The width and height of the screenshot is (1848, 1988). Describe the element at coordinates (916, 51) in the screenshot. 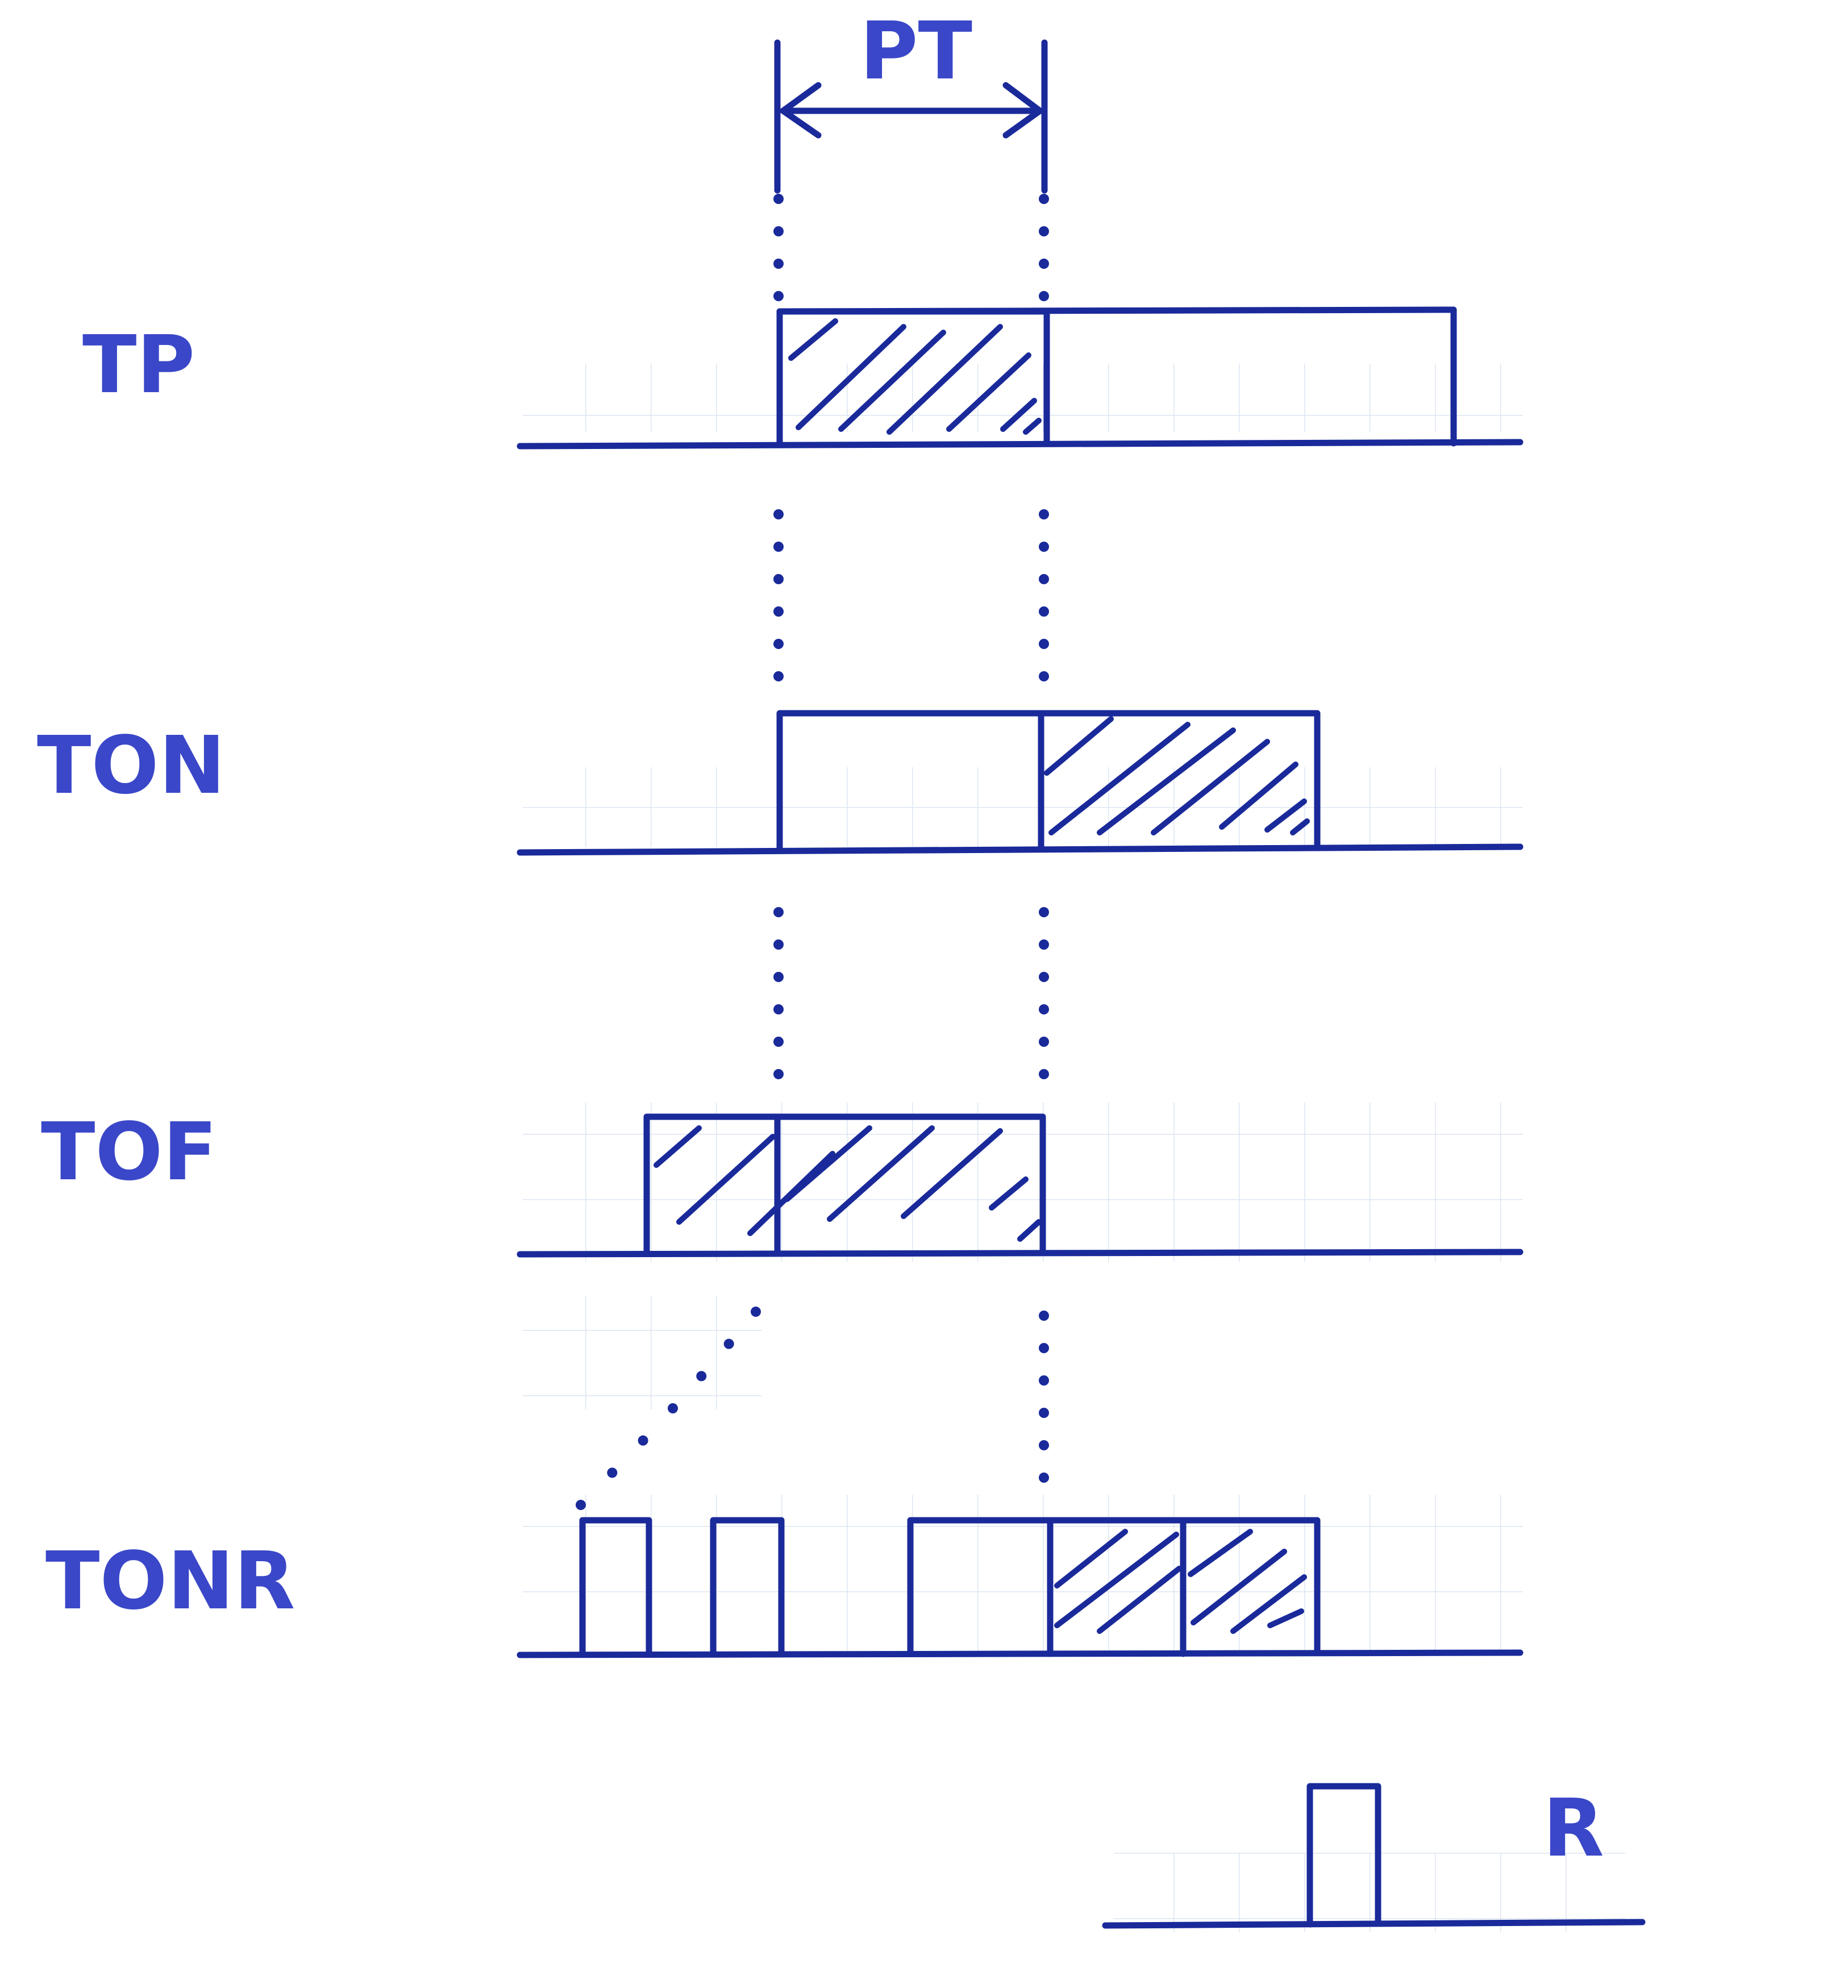

I see `pt-label: PT` at that location.